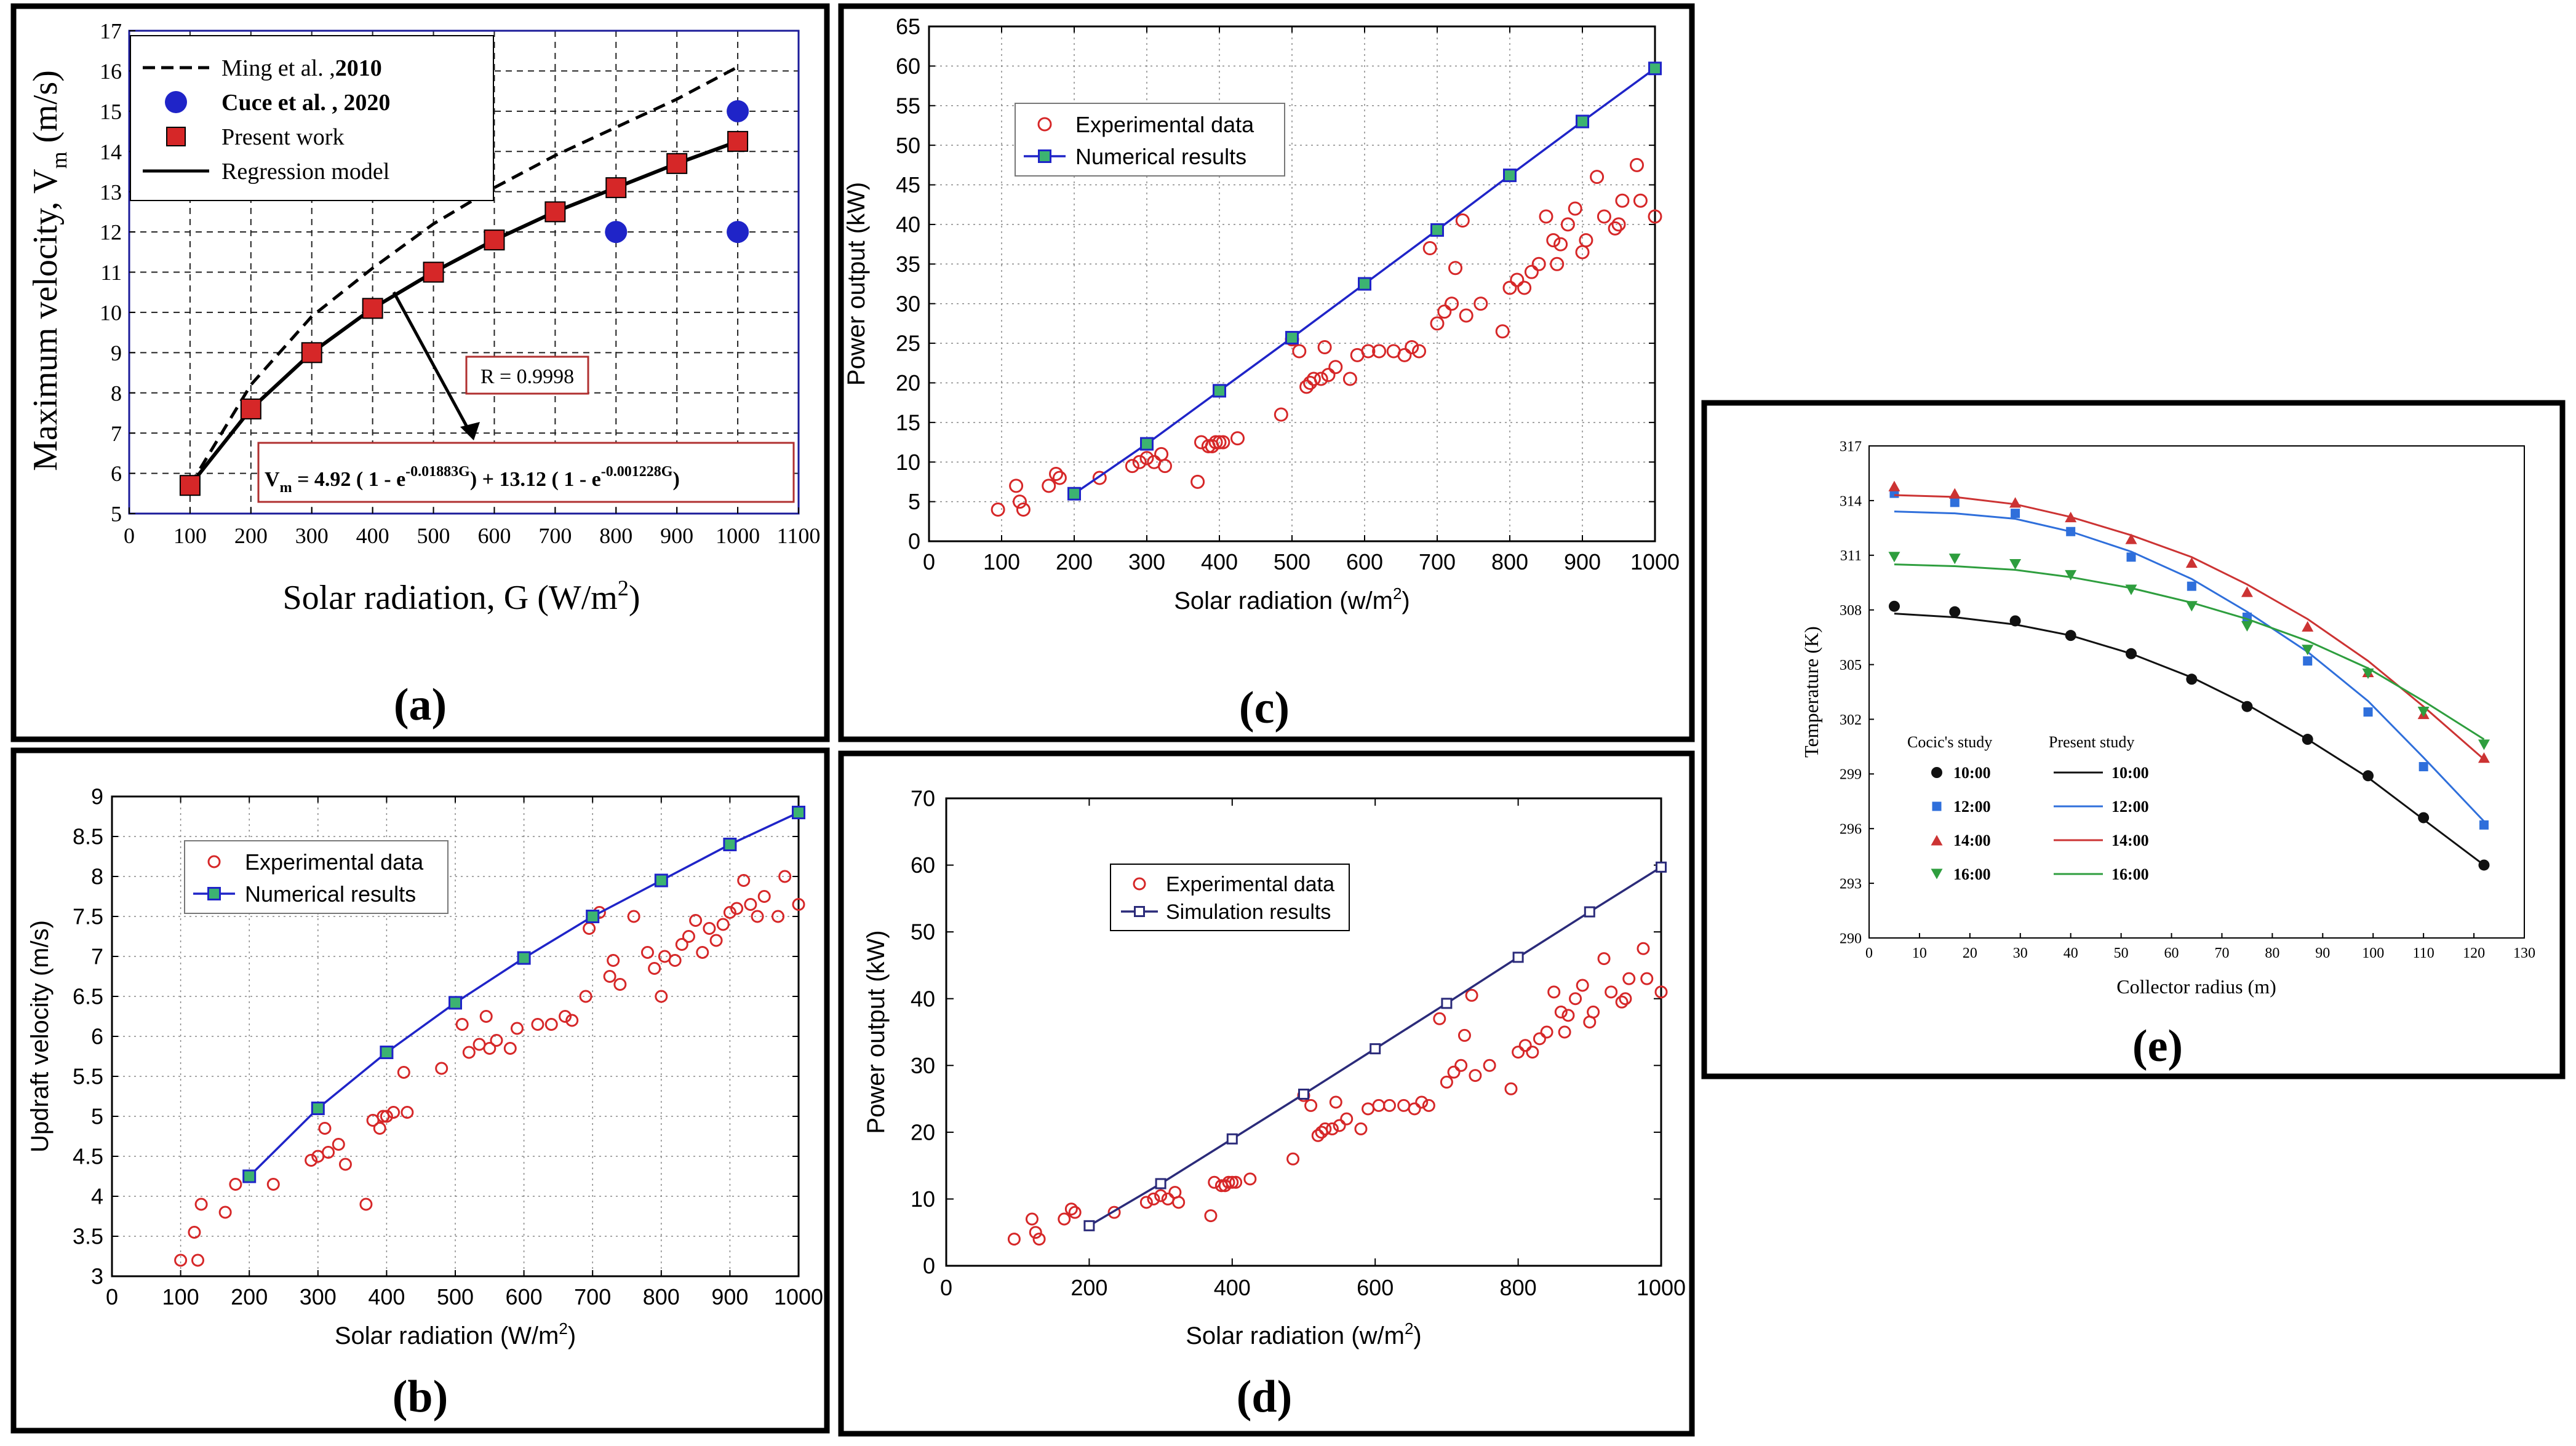  What do you see at coordinates (494, 535) in the screenshot?
I see `x-tick-label: 600` at bounding box center [494, 535].